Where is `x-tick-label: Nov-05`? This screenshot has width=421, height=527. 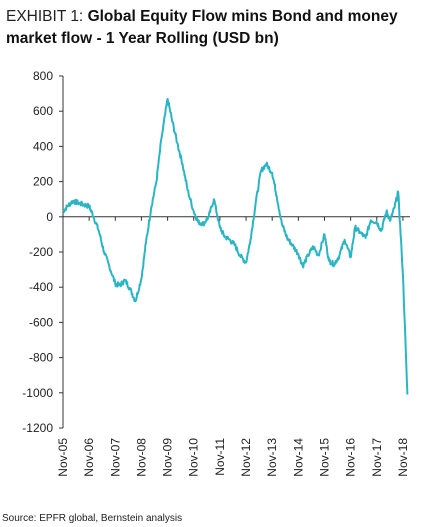 x-tick-label: Nov-05 is located at coordinates (63, 457).